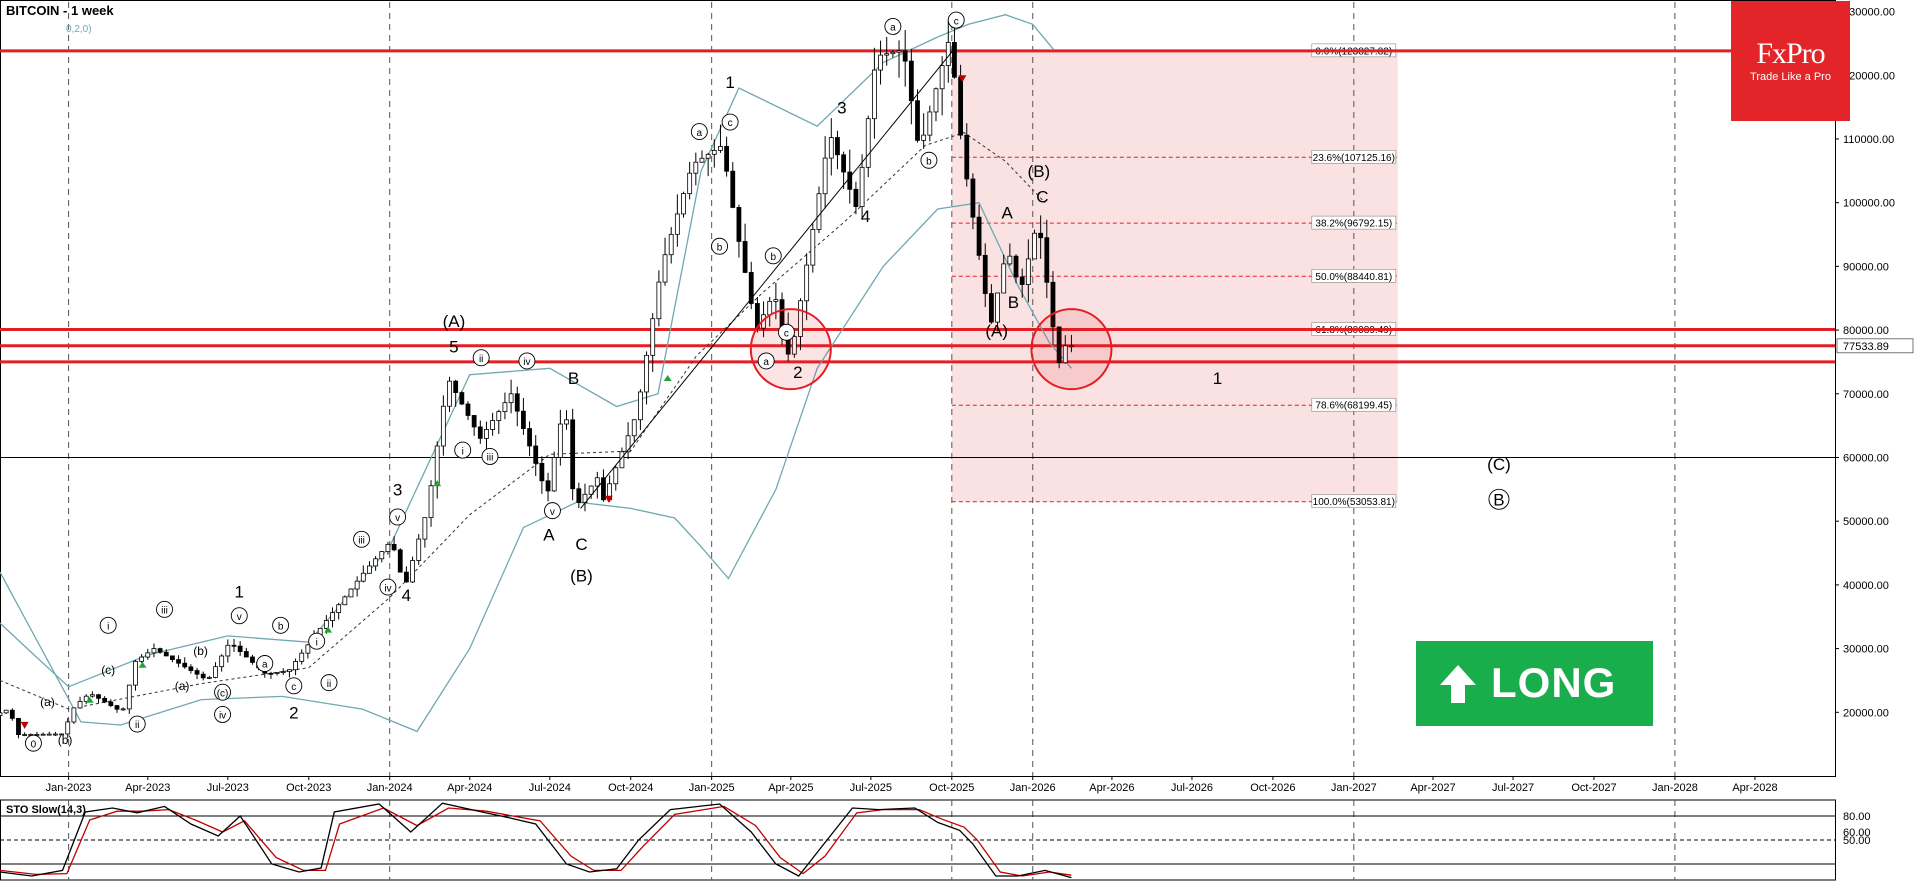  I want to click on x-tick-label: Apr-2026, so click(1111, 788).